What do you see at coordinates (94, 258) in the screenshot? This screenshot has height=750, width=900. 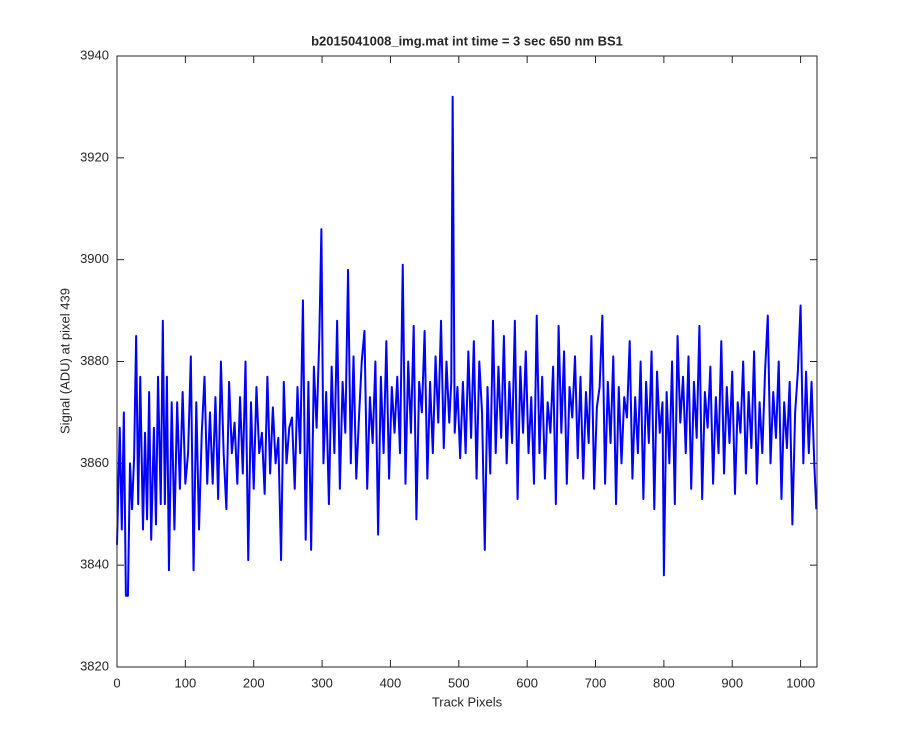 I see `y-tick-label: 3900` at bounding box center [94, 258].